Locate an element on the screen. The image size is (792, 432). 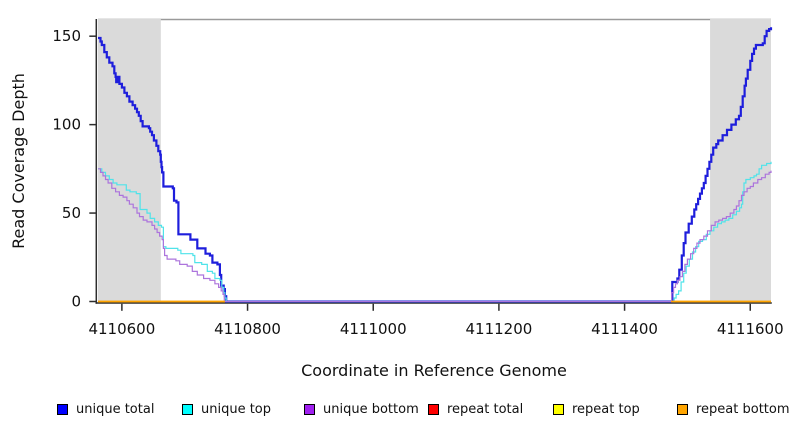
legend-item-unique-total: unique total is located at coordinates (105, 409).